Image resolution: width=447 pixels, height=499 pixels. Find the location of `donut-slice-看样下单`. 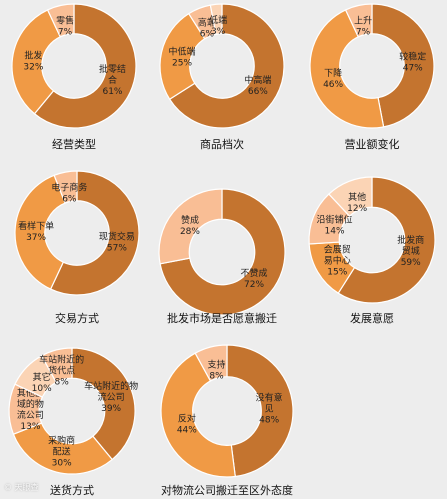

donut-slice-看样下单 is located at coordinates (40, 232).